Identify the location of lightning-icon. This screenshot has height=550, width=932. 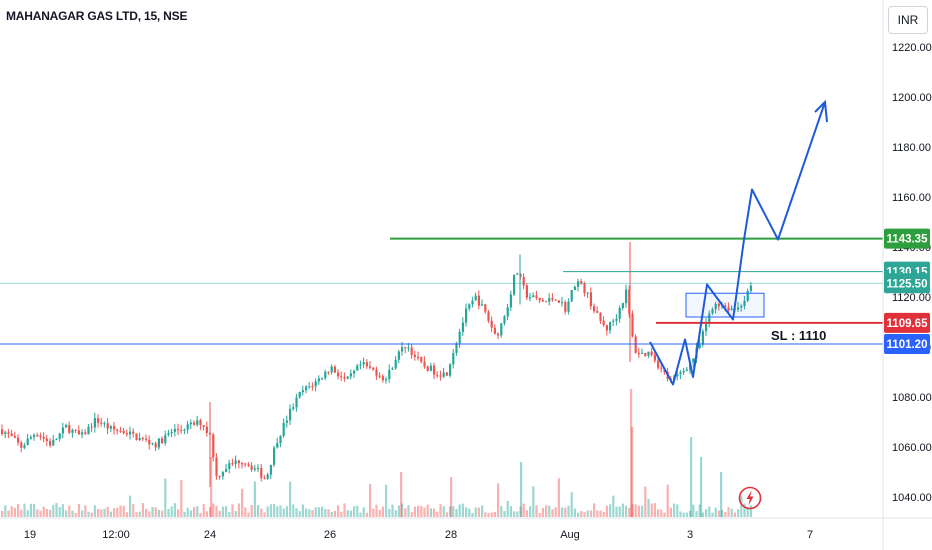
(750, 498).